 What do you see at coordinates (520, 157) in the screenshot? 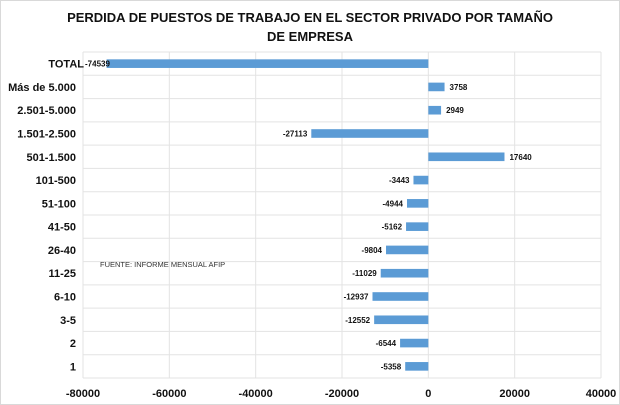
I see `data-label: 17640` at bounding box center [520, 157].